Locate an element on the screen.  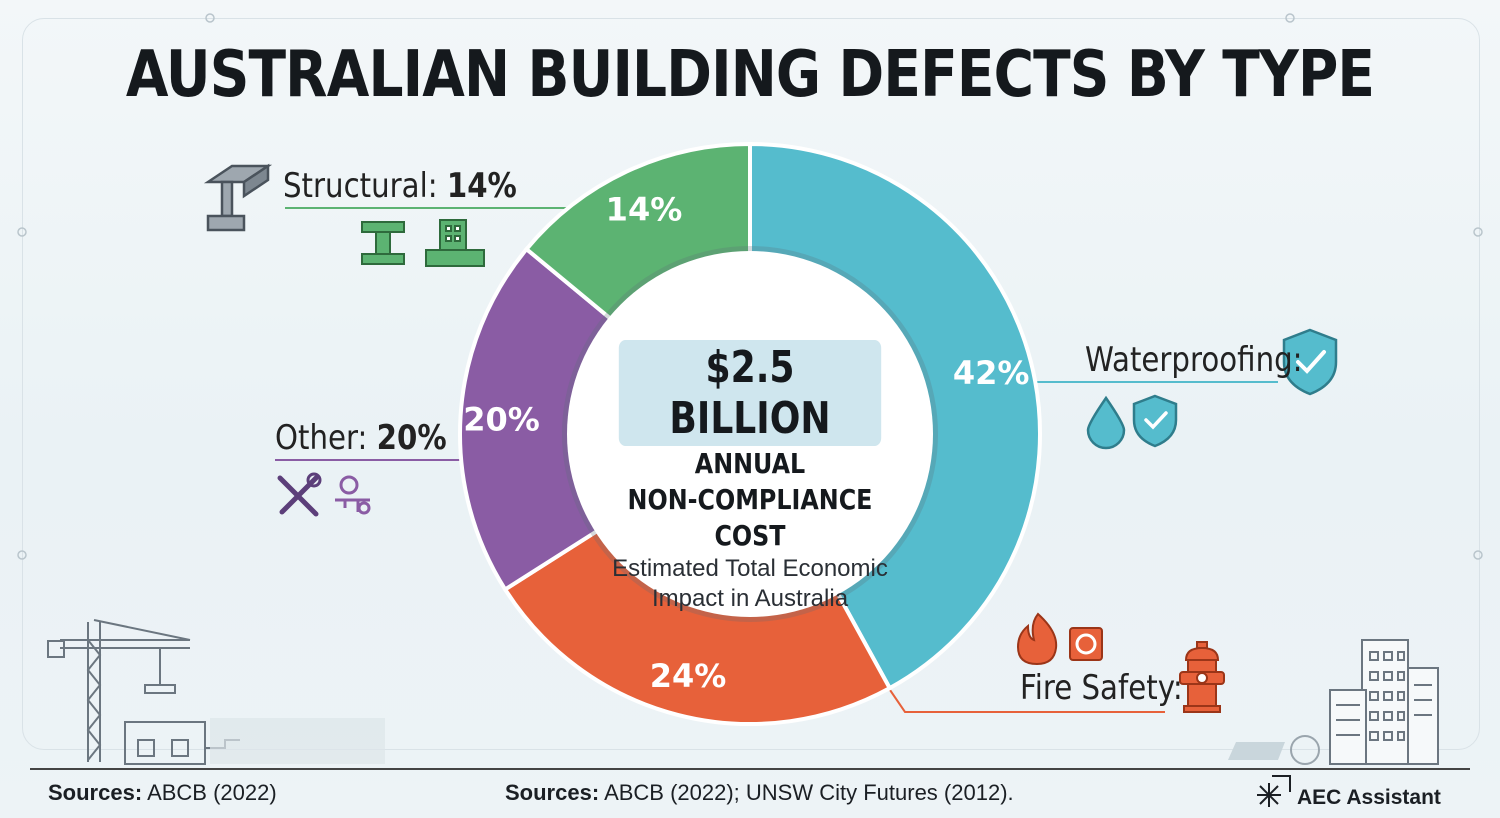
steel-beam-icon is located at coordinates (238, 197).